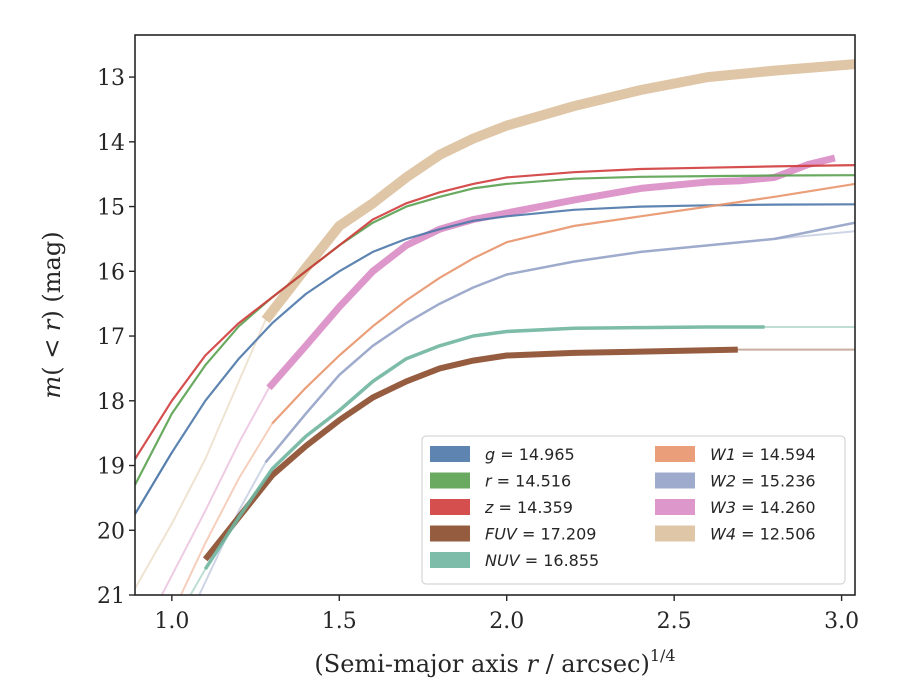 This screenshot has height=700, width=900. Describe the element at coordinates (528, 481) in the screenshot. I see `legend-label-r: r = 14.516` at that location.